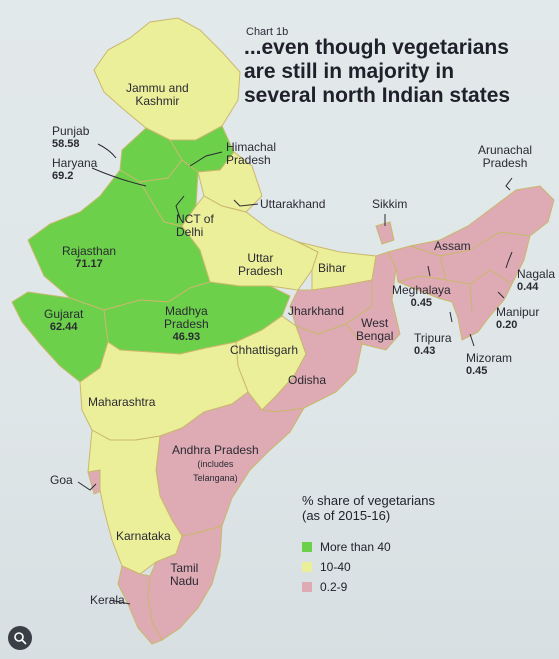 The width and height of the screenshot is (559, 659). Describe the element at coordinates (89, 257) in the screenshot. I see `label-rajasthan: Rajasthan 71.17` at that location.